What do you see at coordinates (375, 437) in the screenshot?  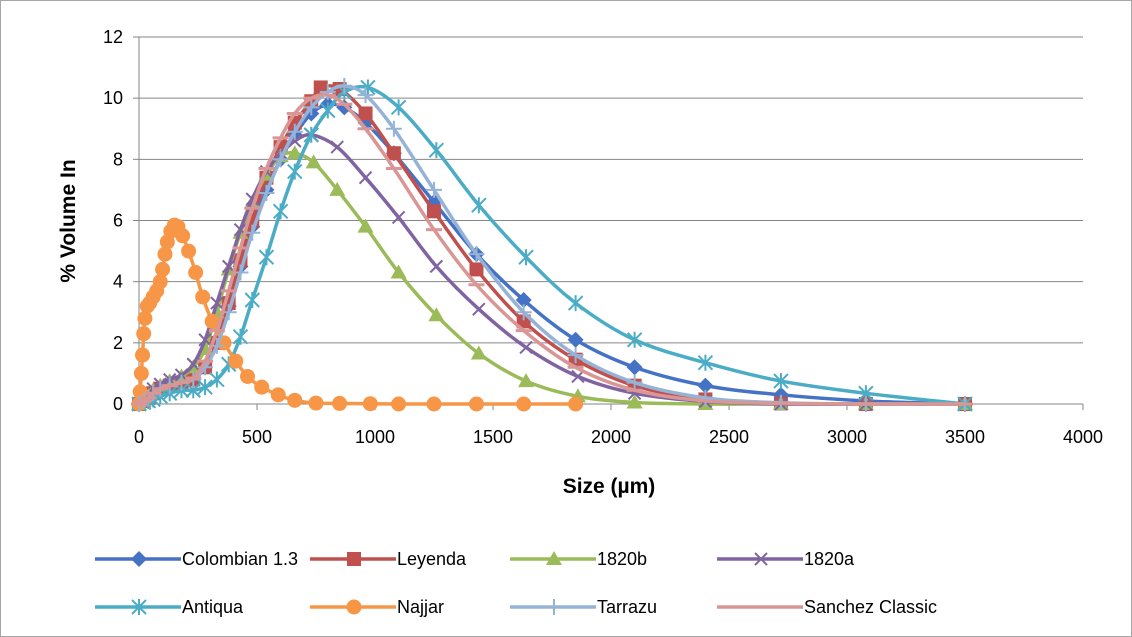 I see `x-tick-label: 1000` at bounding box center [375, 437].